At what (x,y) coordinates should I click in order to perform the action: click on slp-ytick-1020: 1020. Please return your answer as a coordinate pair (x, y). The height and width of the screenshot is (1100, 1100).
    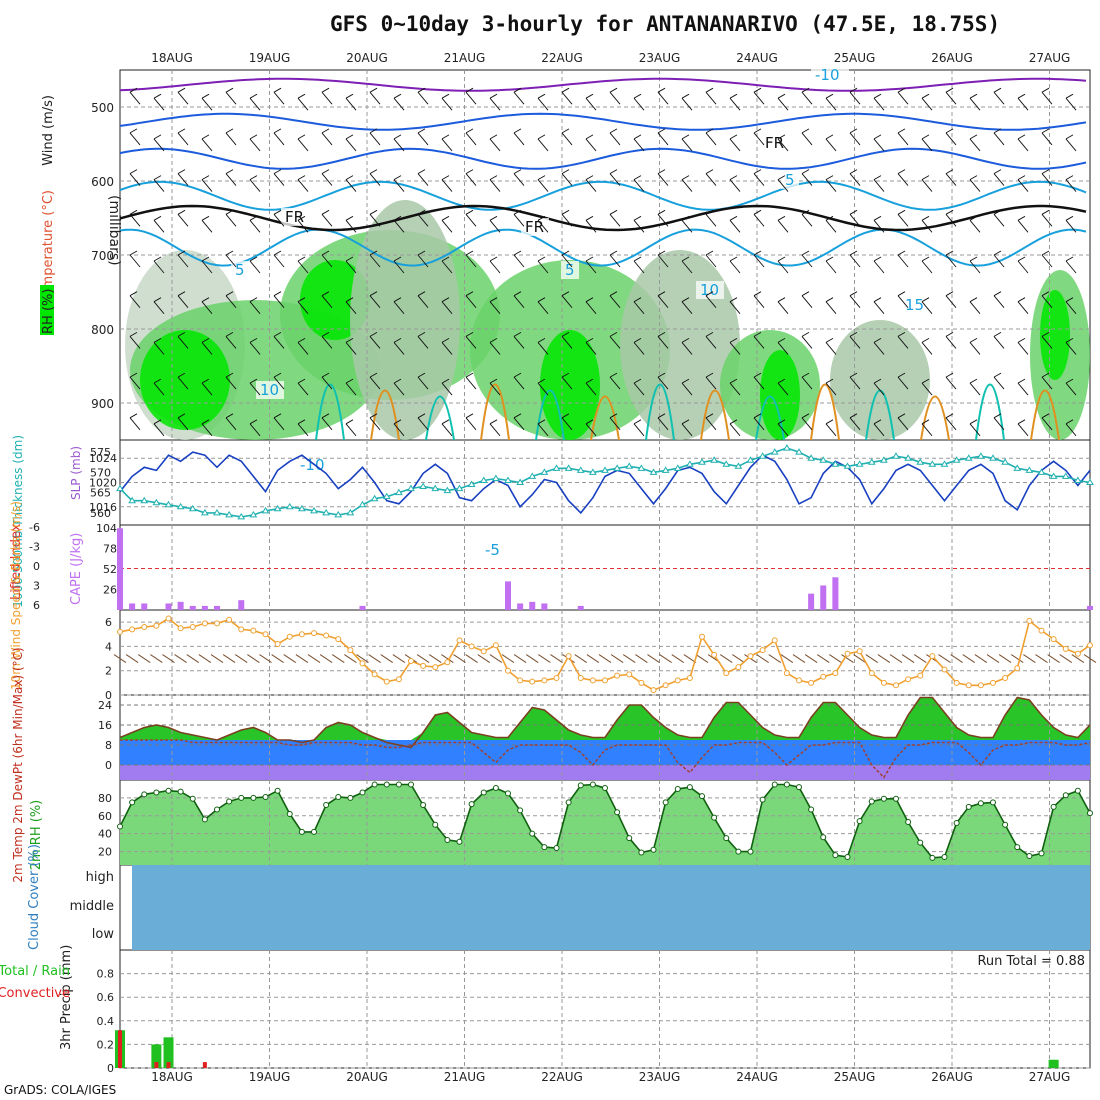
    Looking at the image, I should click on (103, 483).